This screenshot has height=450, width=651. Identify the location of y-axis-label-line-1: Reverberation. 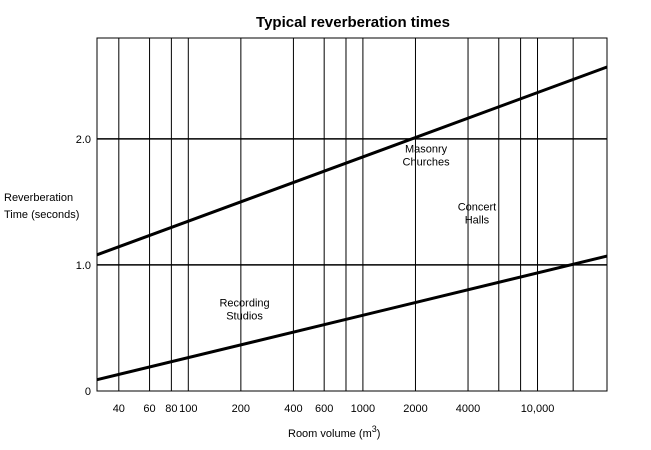
(38, 198).